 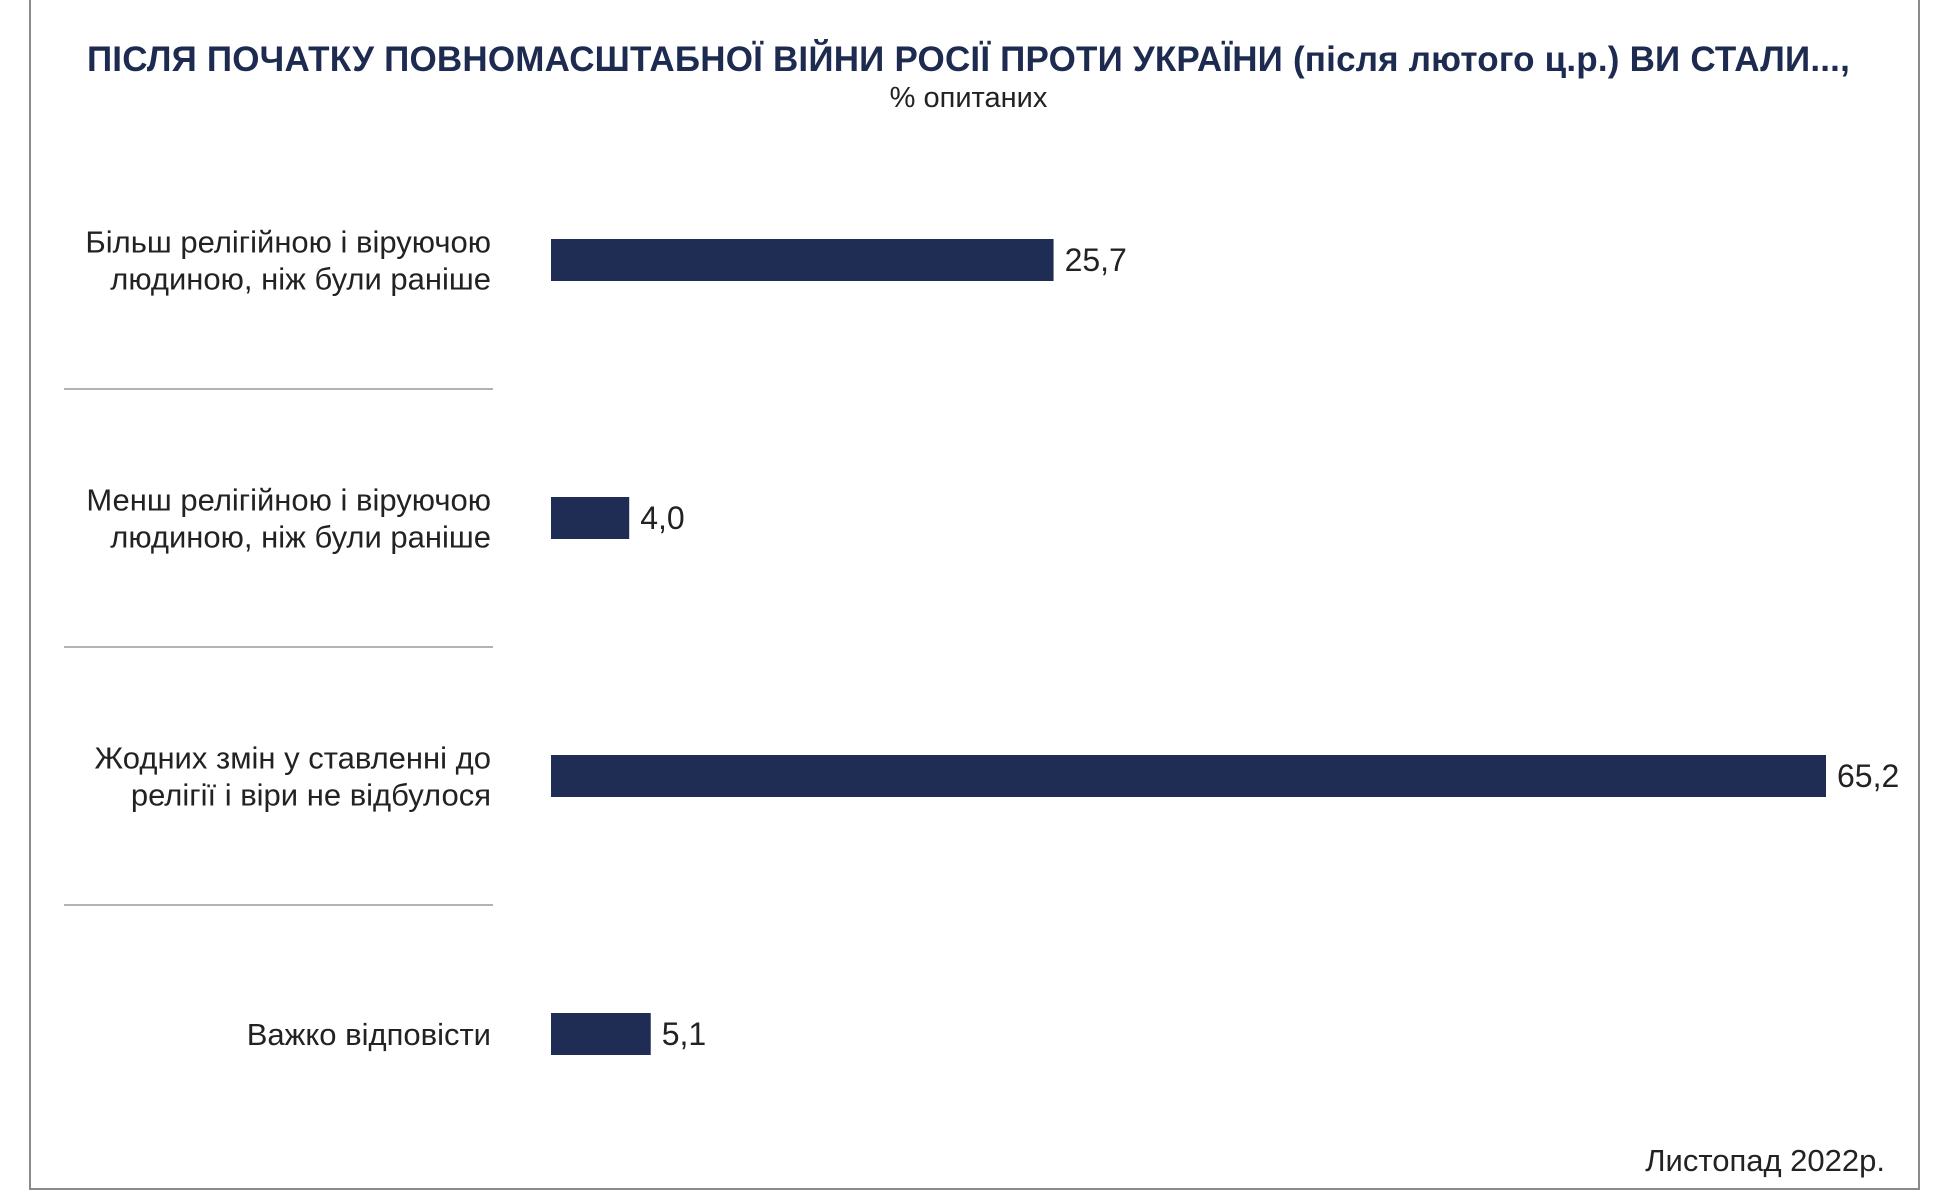 What do you see at coordinates (293, 758) in the screenshot?
I see `category-label: Жодних змін у ставленні до` at bounding box center [293, 758].